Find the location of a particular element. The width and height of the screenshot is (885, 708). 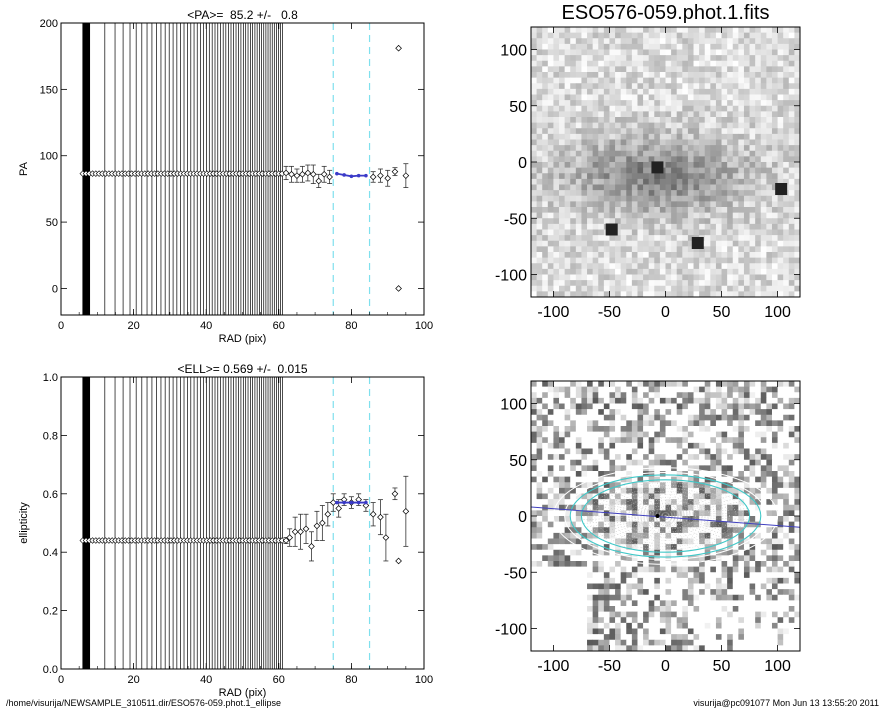

y-tick-label: 1.0 is located at coordinates (50, 378).